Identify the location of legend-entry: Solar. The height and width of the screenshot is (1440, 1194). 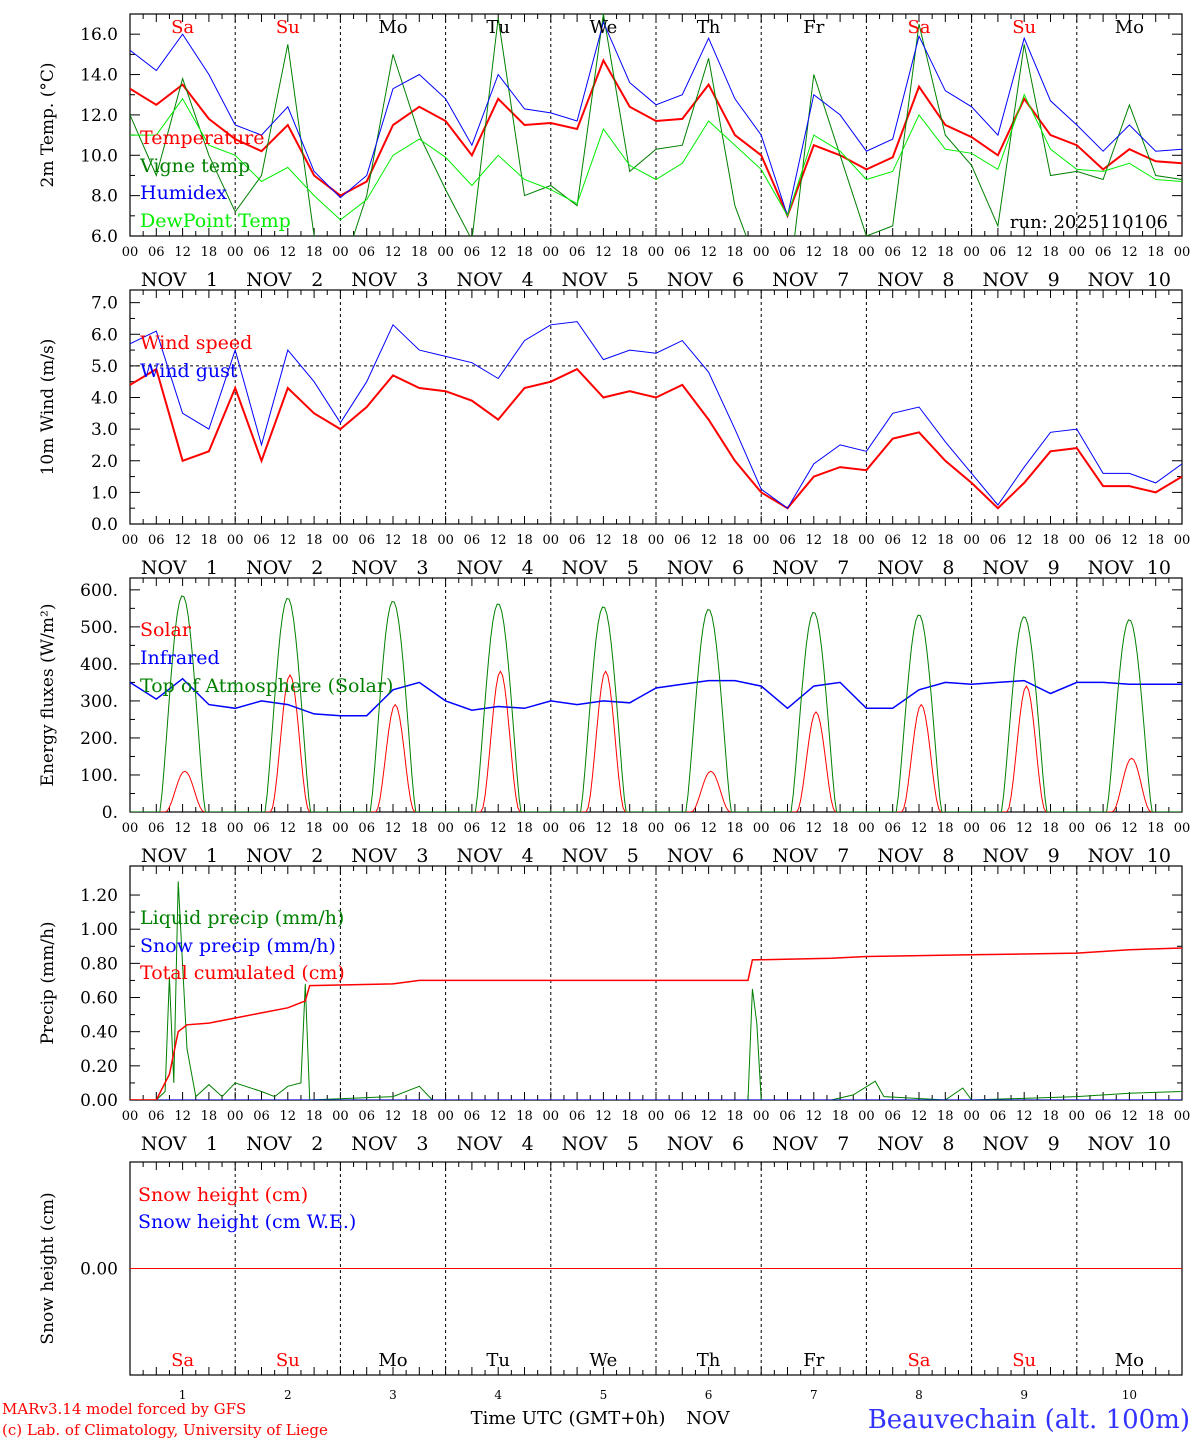
(166, 630).